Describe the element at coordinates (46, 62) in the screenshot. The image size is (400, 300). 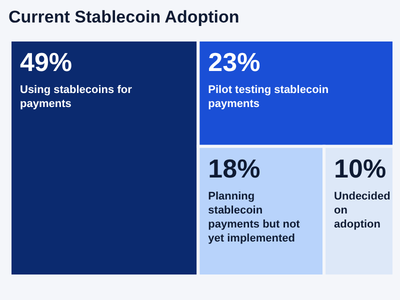
I see `data-label: 49%` at that location.